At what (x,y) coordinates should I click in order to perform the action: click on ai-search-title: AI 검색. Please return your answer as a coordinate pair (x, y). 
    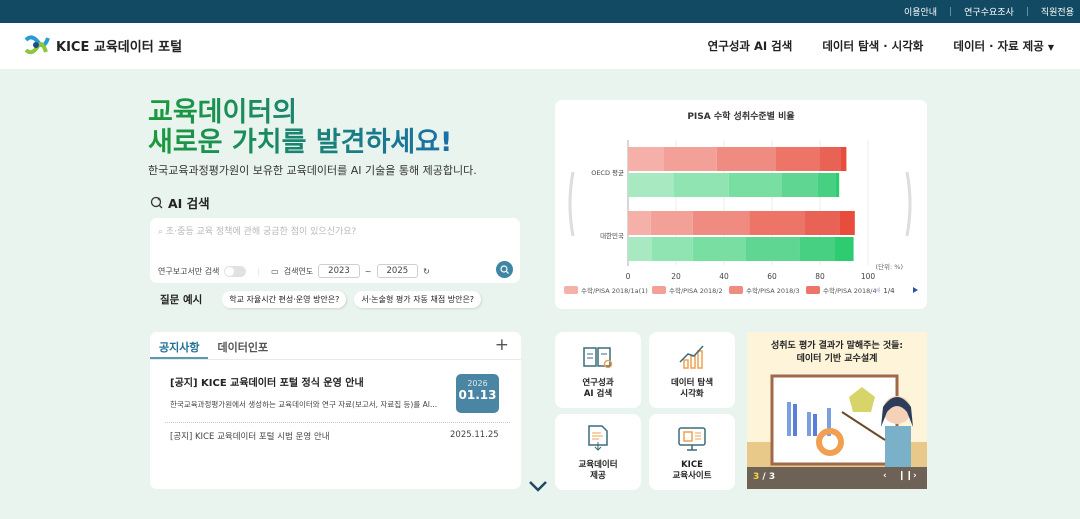
    Looking at the image, I should click on (189, 203).